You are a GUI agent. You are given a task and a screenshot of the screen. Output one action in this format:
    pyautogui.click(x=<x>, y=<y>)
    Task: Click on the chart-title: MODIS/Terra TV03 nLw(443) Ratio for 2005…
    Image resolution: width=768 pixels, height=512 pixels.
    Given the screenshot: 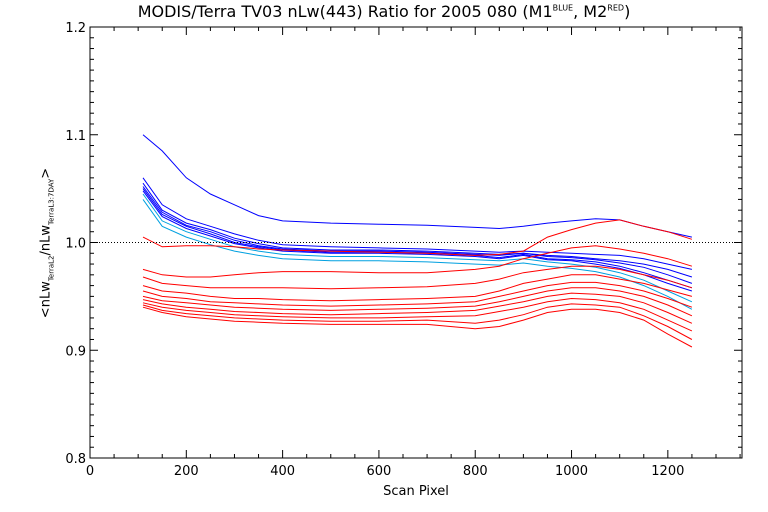 What is the action you would take?
    pyautogui.click(x=384, y=11)
    